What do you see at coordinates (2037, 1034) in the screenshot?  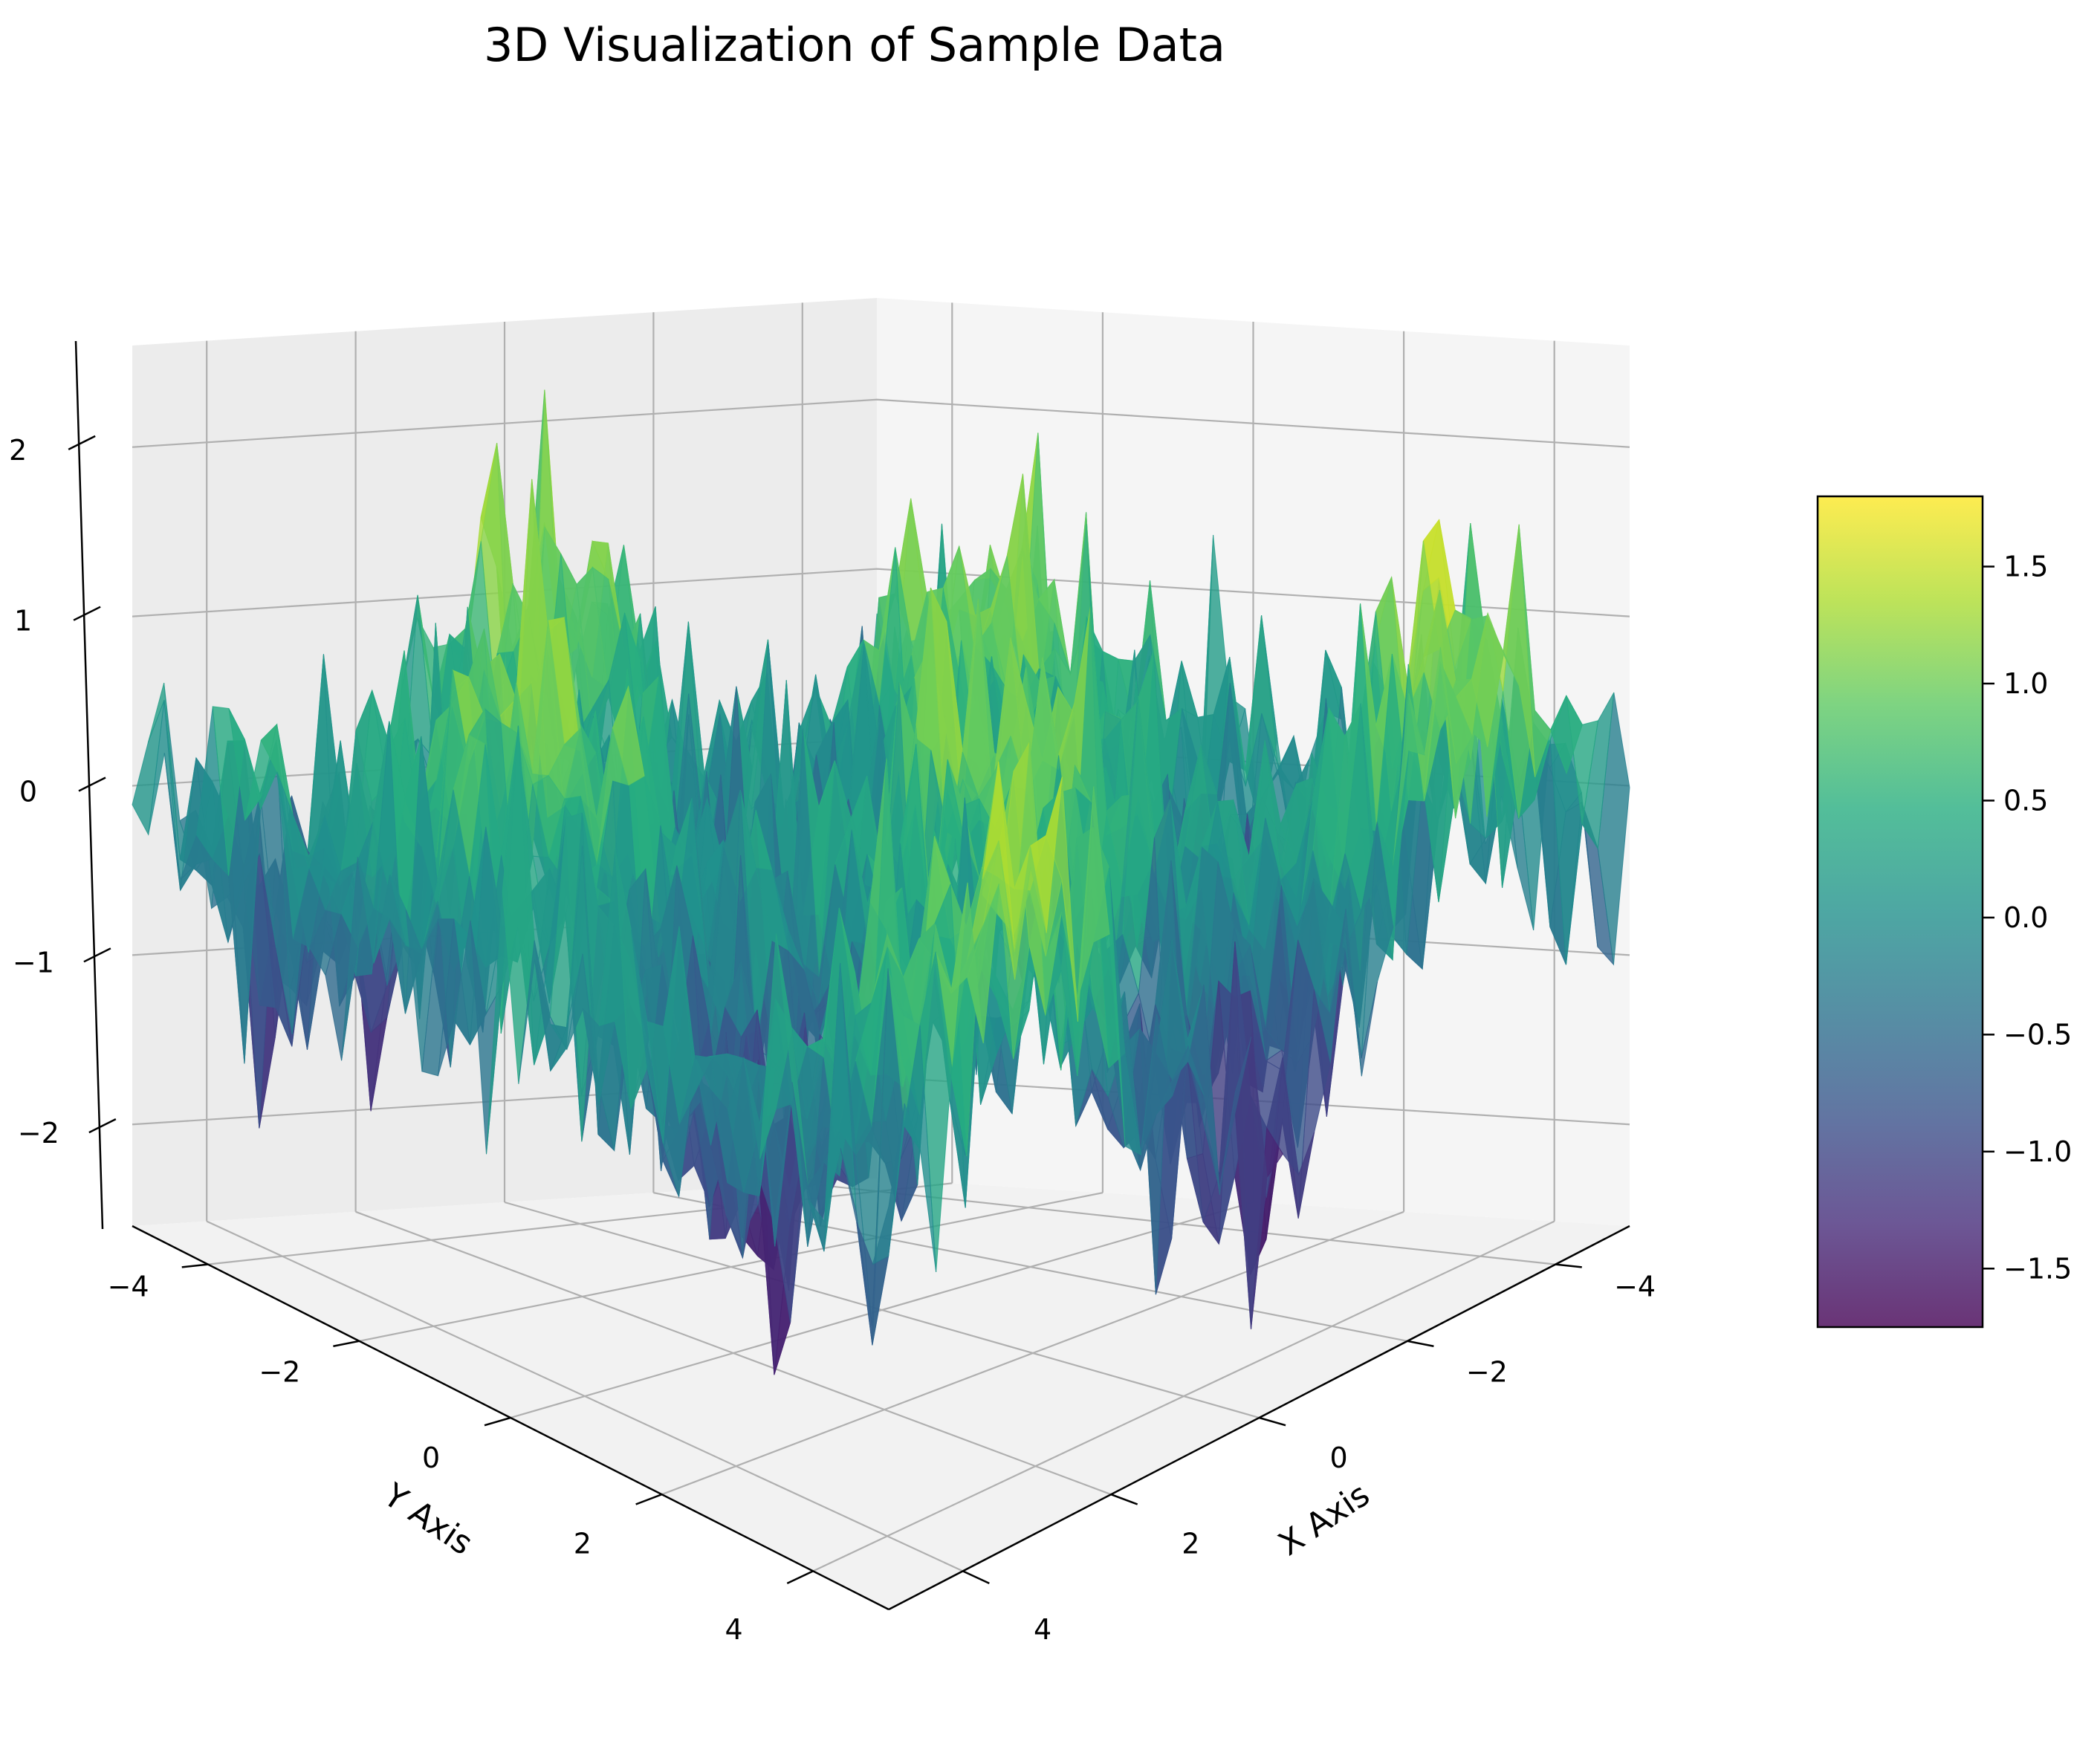 I see `colorbar-tick-label: −0.5` at bounding box center [2037, 1034].